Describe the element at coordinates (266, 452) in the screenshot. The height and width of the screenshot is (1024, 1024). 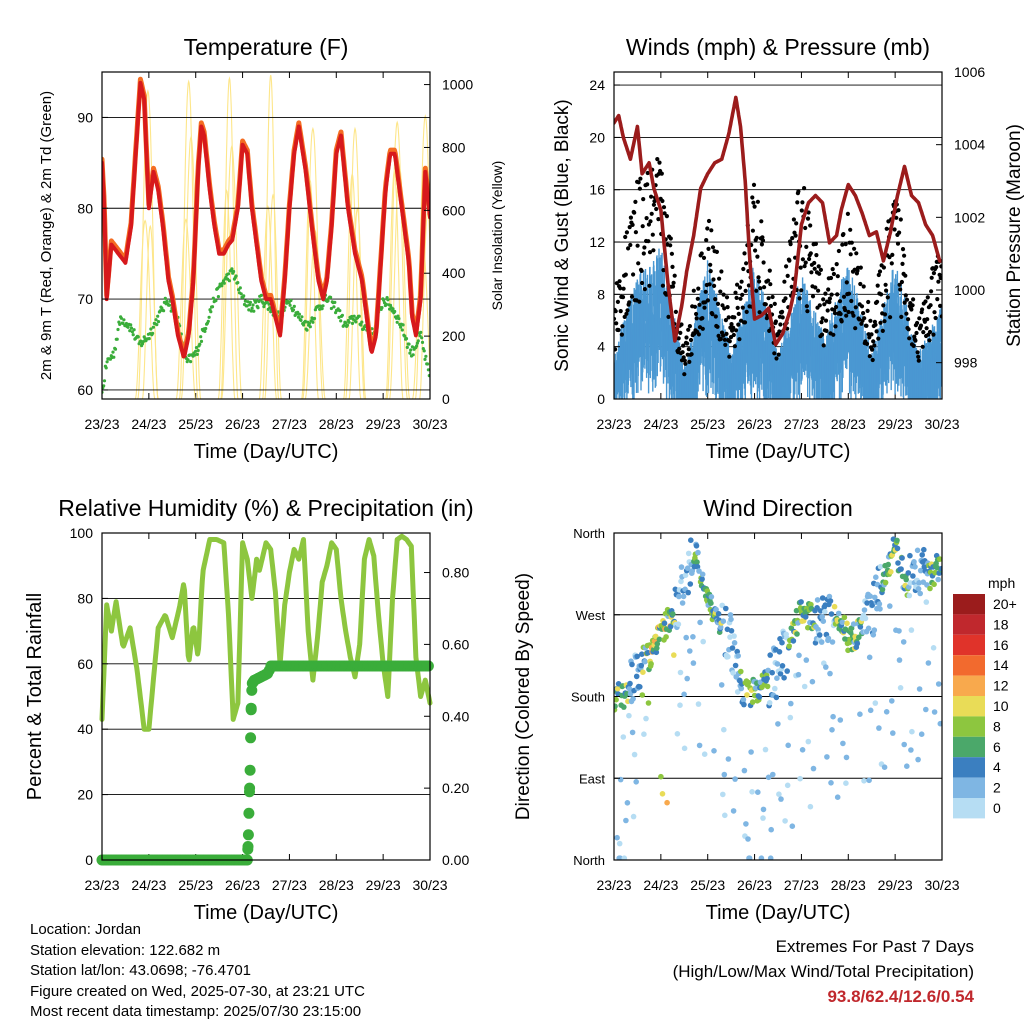
I see `x-axis-label: Time (Day/UTC)` at that location.